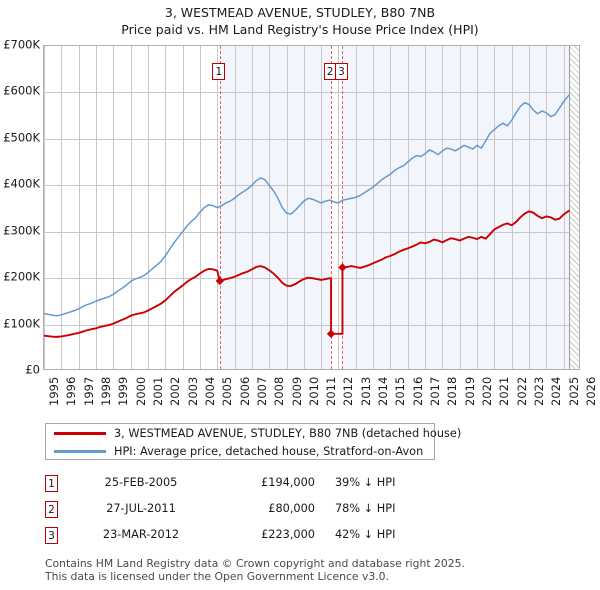 This screenshot has width=600, height=590. I want to click on x-tick-label: 1998, so click(105, 391).